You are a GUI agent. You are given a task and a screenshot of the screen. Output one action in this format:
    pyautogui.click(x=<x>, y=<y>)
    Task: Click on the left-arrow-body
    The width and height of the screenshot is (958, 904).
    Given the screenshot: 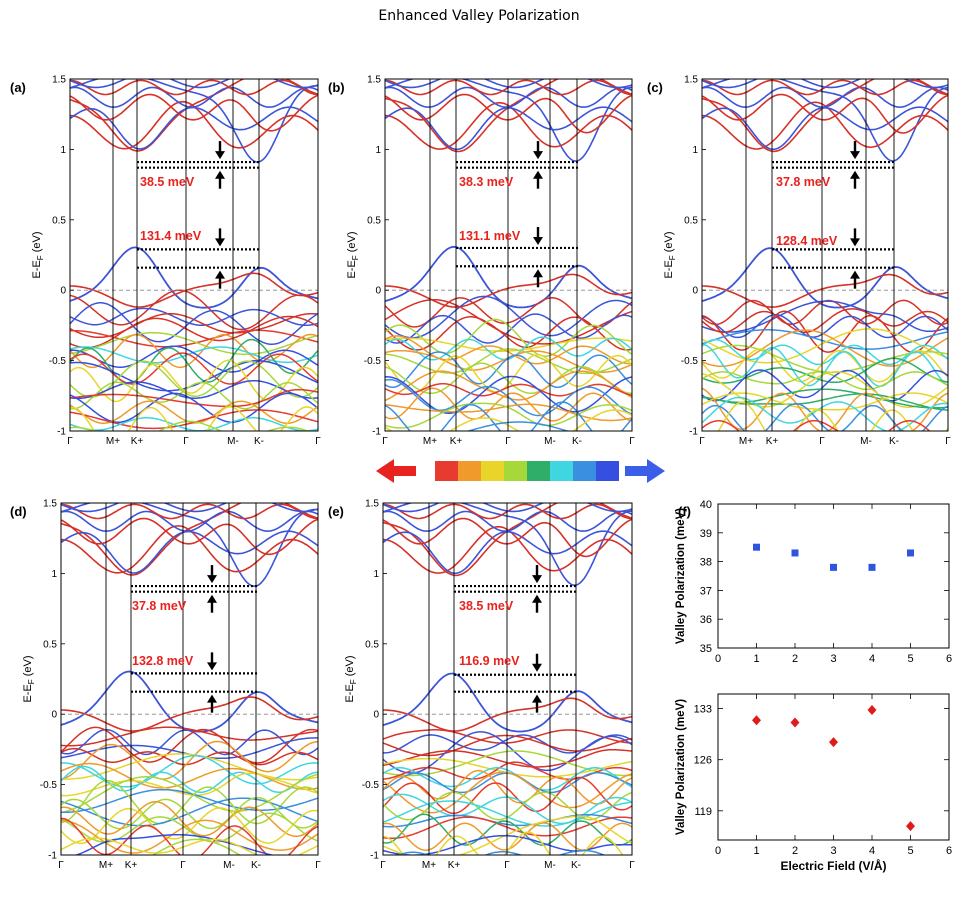 What is the action you would take?
    pyautogui.click(x=405, y=471)
    